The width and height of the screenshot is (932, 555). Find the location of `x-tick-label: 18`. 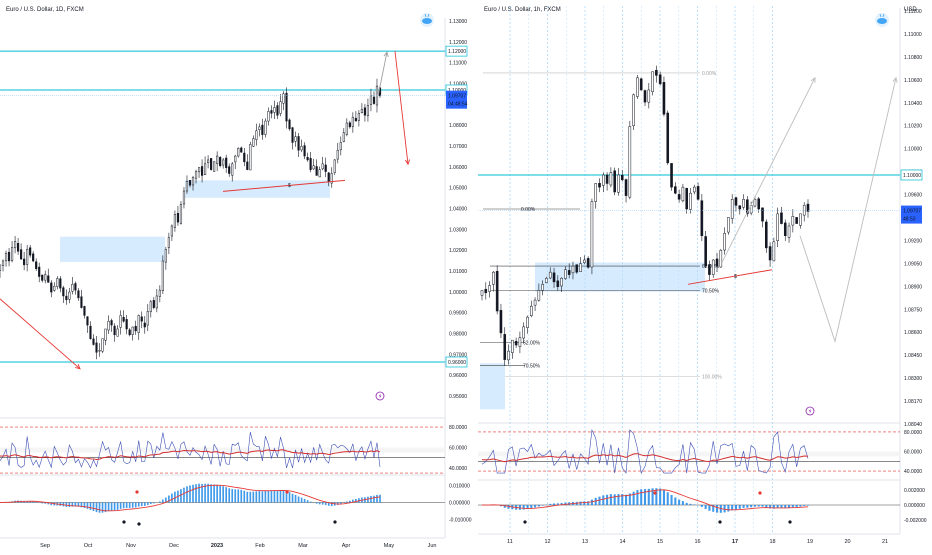

x-tick-label: 18 is located at coordinates (772, 542).